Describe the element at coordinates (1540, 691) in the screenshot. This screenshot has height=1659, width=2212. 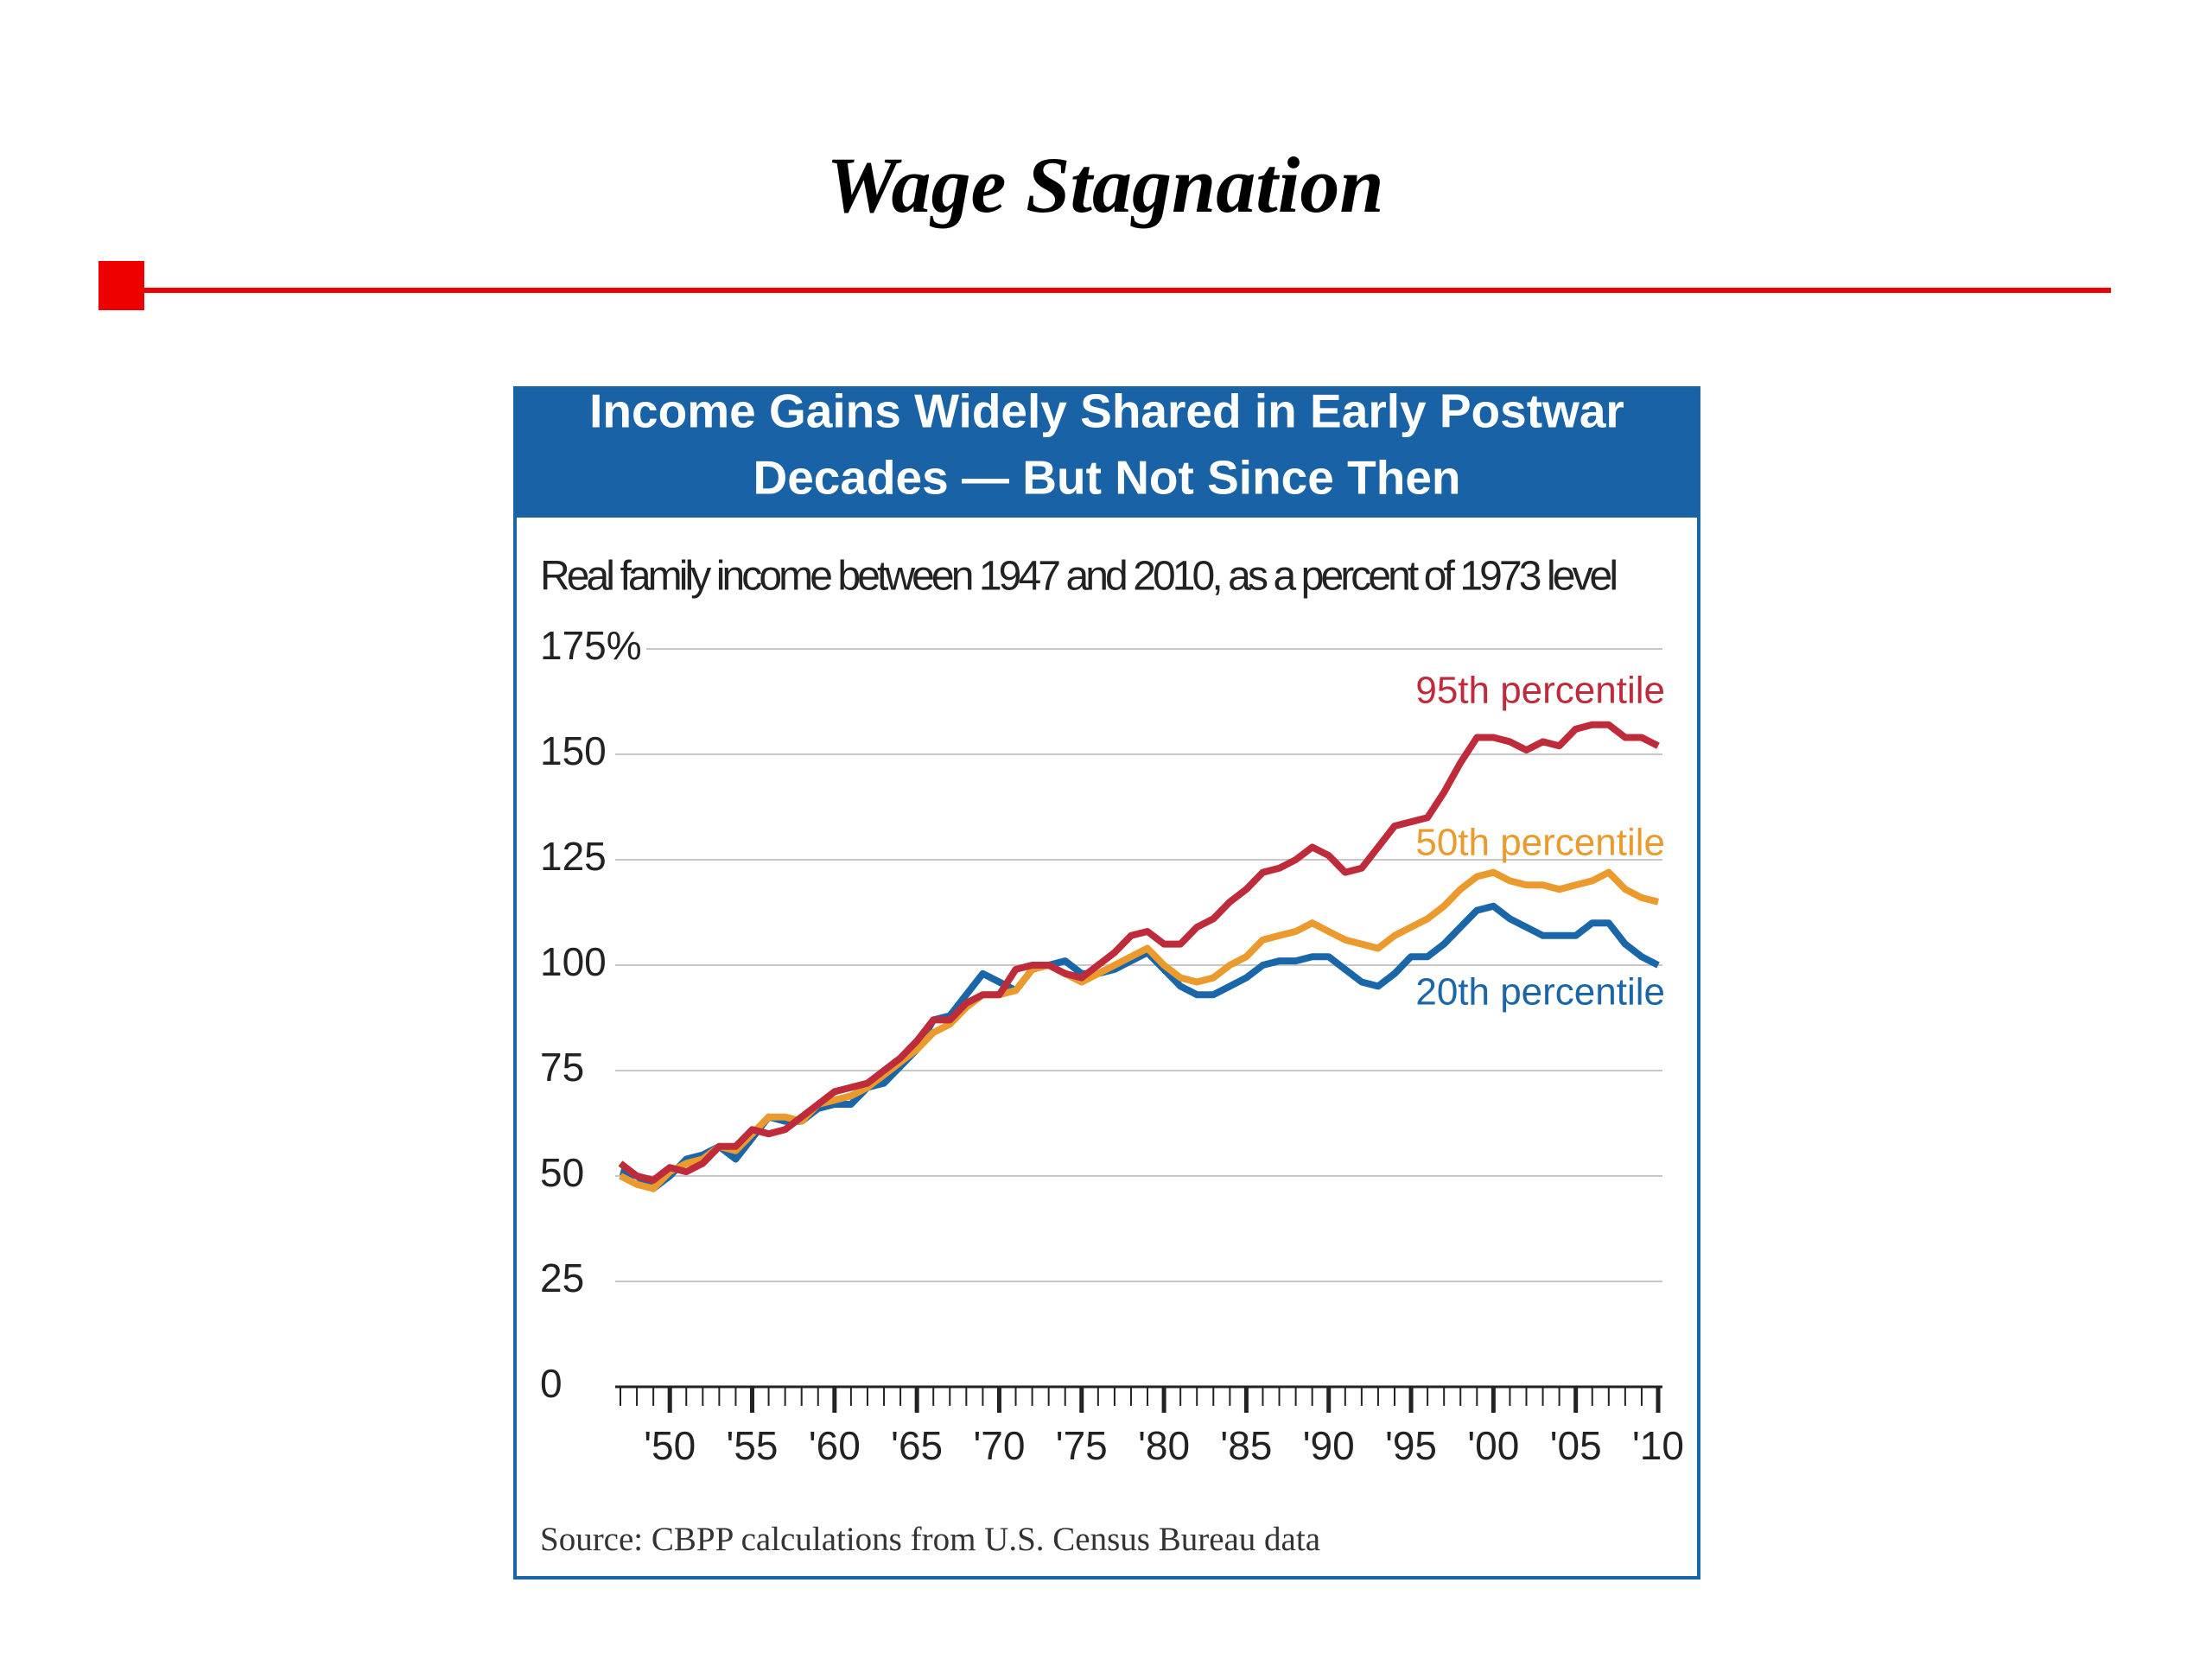
I see `series-label: 95th percentile` at that location.